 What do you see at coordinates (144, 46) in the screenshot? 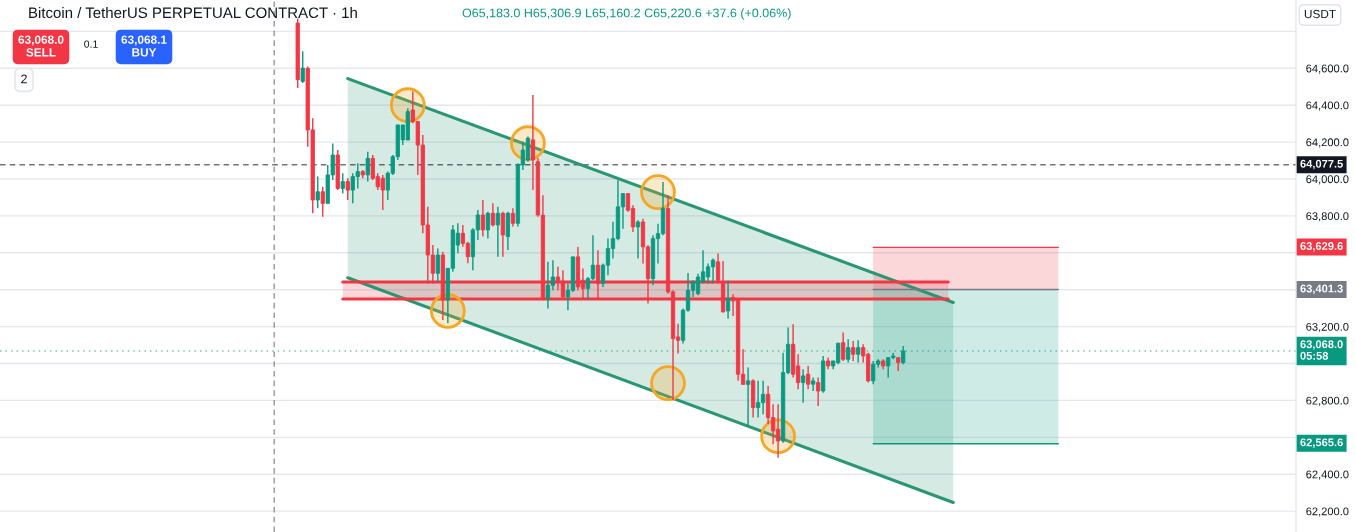
I see `annotation: 63,068.1 BUY` at bounding box center [144, 46].